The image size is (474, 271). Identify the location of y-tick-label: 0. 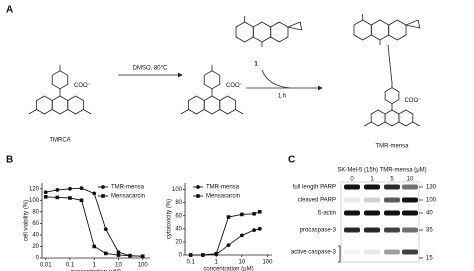
(181, 256).